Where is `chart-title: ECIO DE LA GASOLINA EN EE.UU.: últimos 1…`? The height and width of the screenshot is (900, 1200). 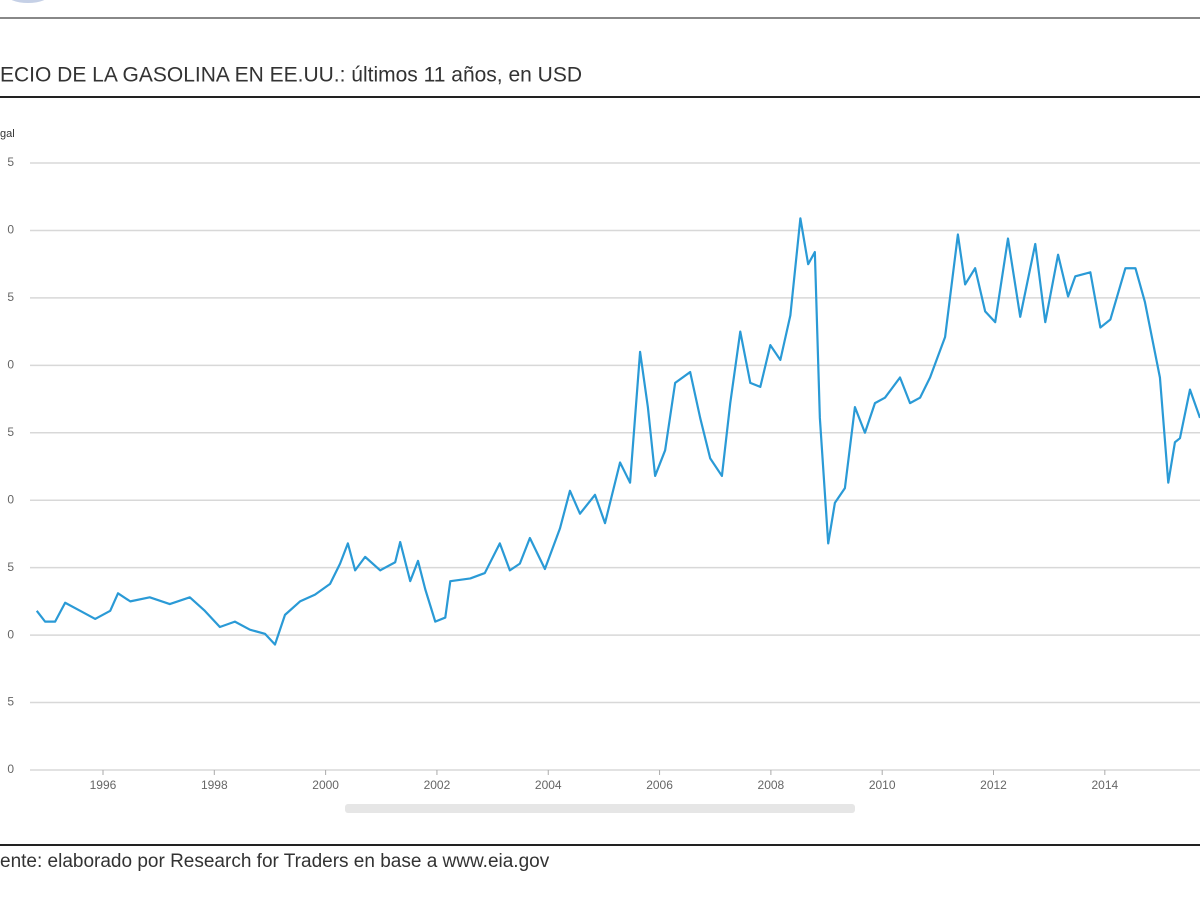 chart-title: ECIO DE LA GASOLINA EN EE.UU.: últimos 1… is located at coordinates (291, 75).